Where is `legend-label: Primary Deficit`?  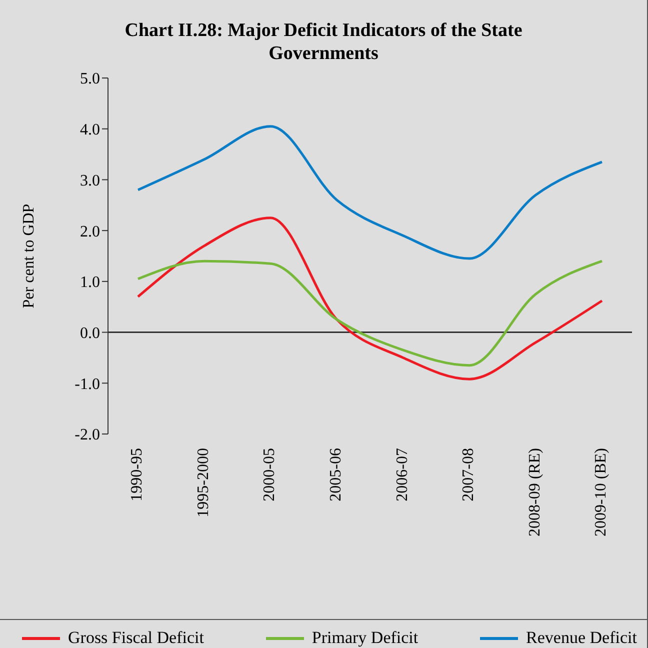
legend-label: Primary Deficit is located at coordinates (365, 638).